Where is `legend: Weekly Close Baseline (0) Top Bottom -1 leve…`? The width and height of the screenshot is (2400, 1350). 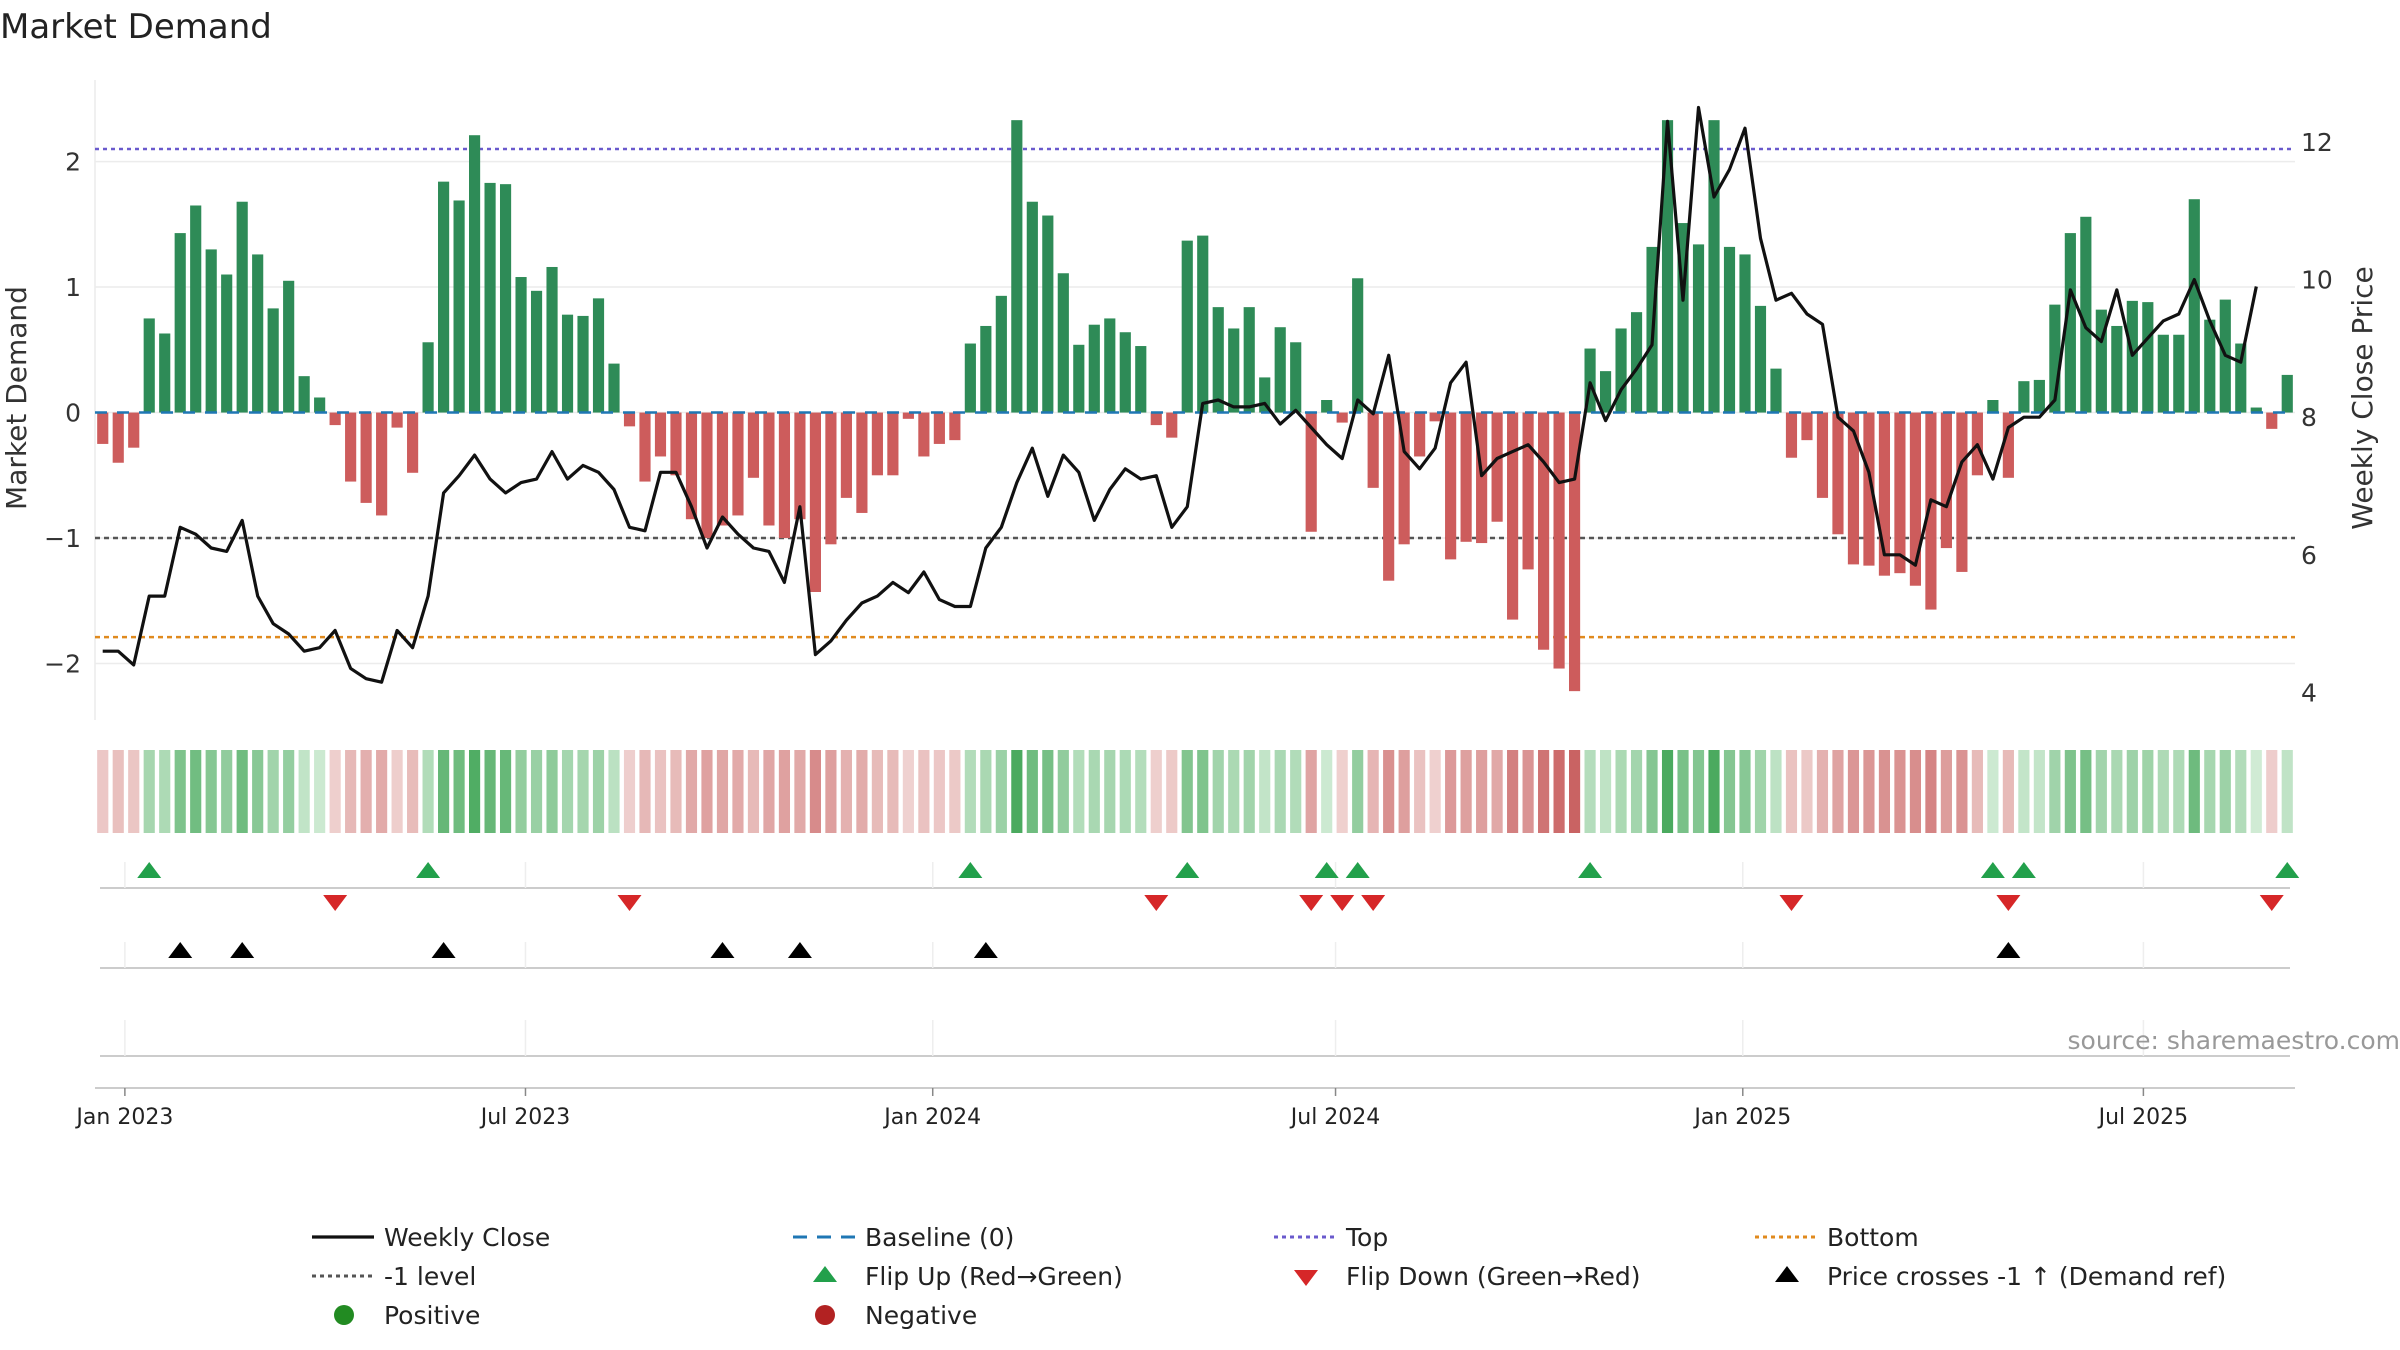
legend: Weekly Close Baseline (0) Top Bottom -1 leve… is located at coordinates (1269, 1276).